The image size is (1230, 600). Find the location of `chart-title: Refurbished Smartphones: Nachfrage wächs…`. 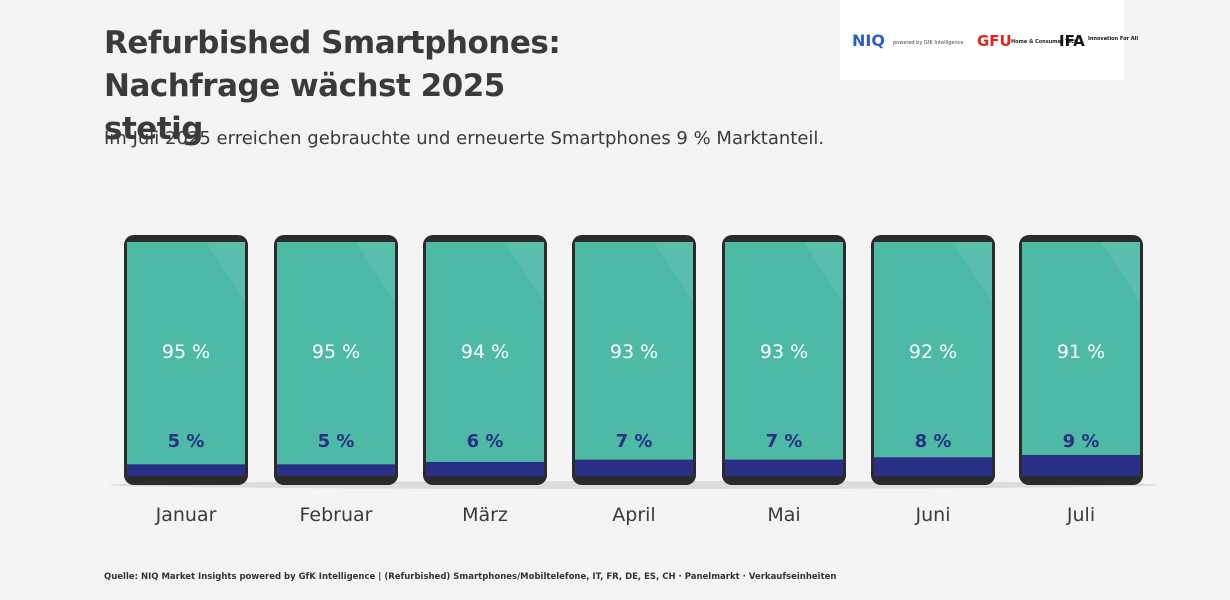

chart-title: Refurbished Smartphones: Nachfrage wächs… is located at coordinates (332, 86).